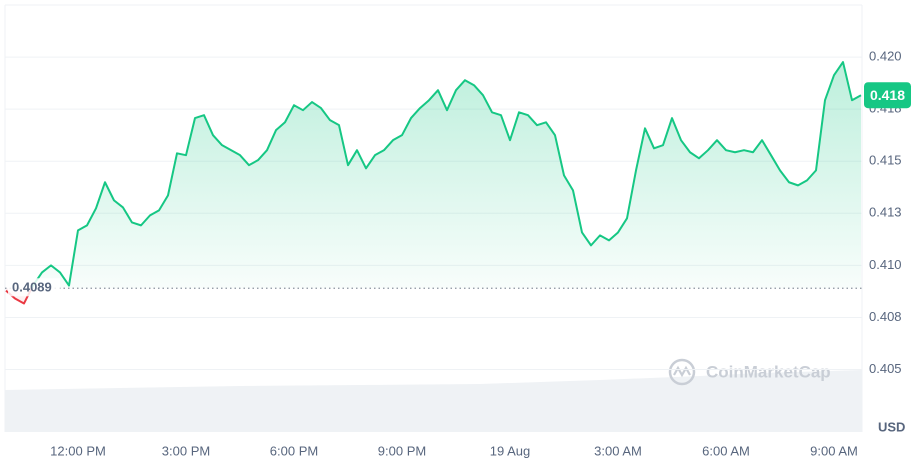  Describe the element at coordinates (891, 426) in the screenshot. I see `y-unit: USD` at that location.